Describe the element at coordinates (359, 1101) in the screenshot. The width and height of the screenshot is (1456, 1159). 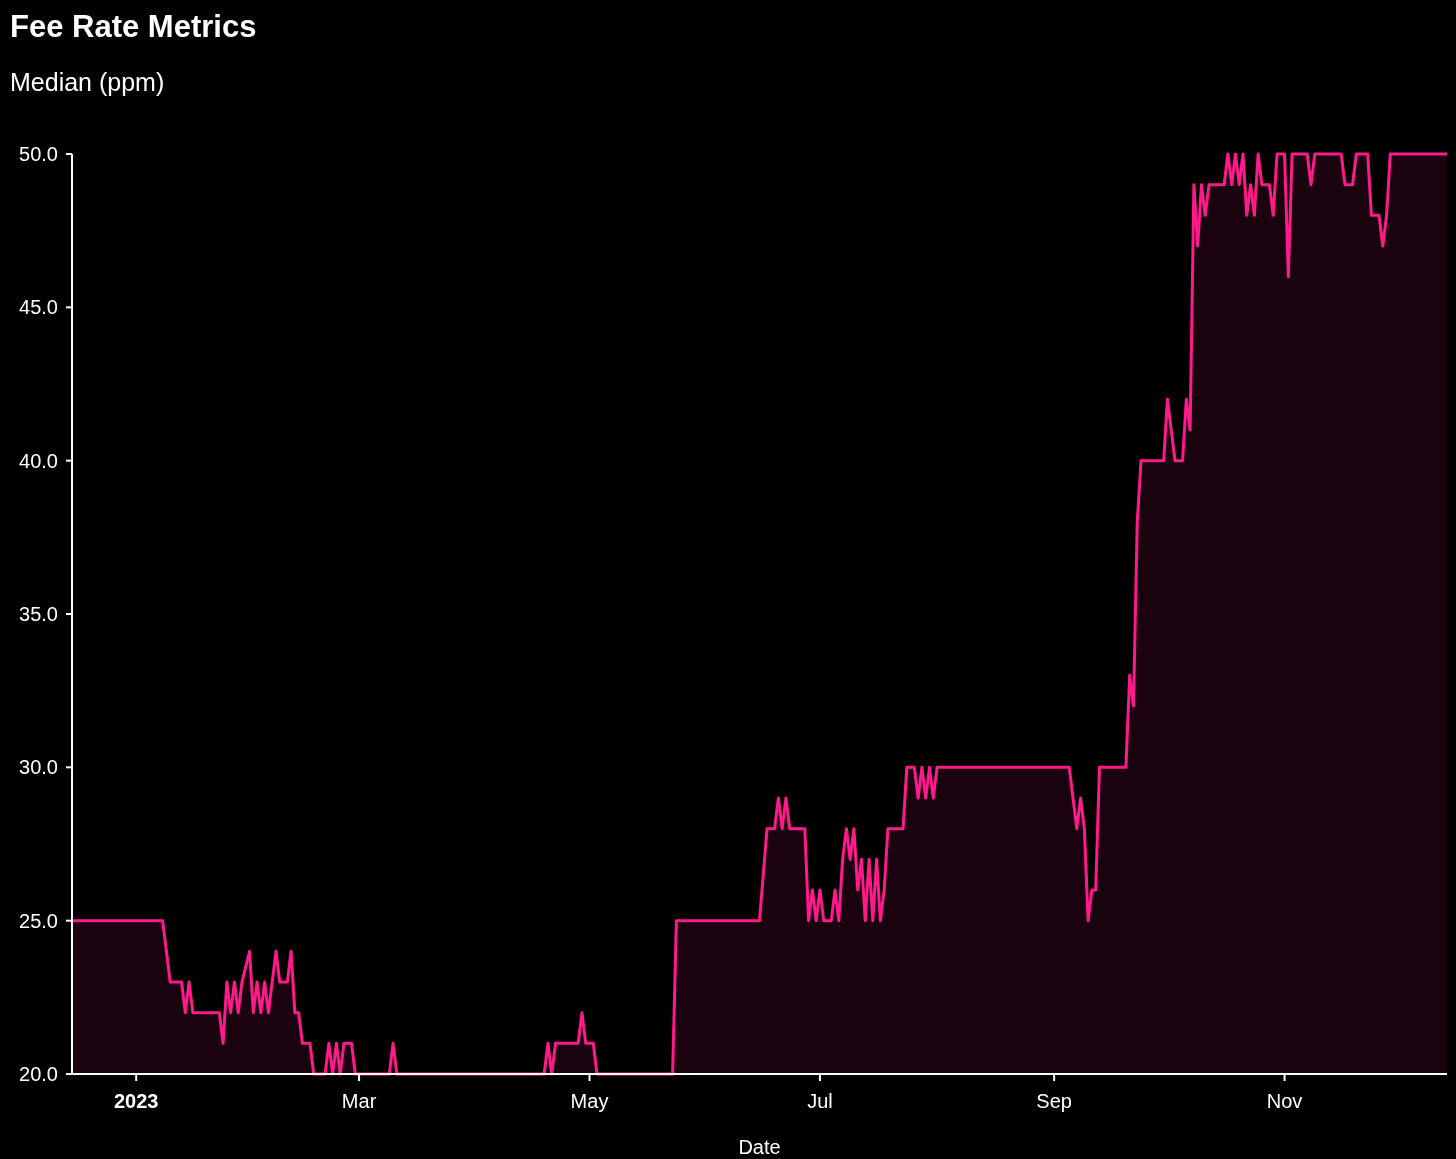
I see `x-tick-label: Mar` at that location.